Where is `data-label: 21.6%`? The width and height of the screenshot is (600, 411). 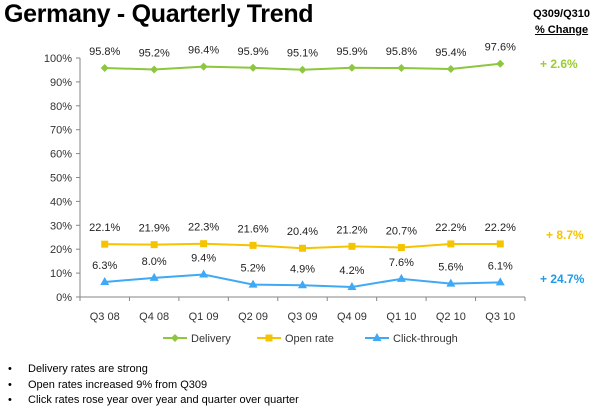 data-label: 21.6% is located at coordinates (252, 229).